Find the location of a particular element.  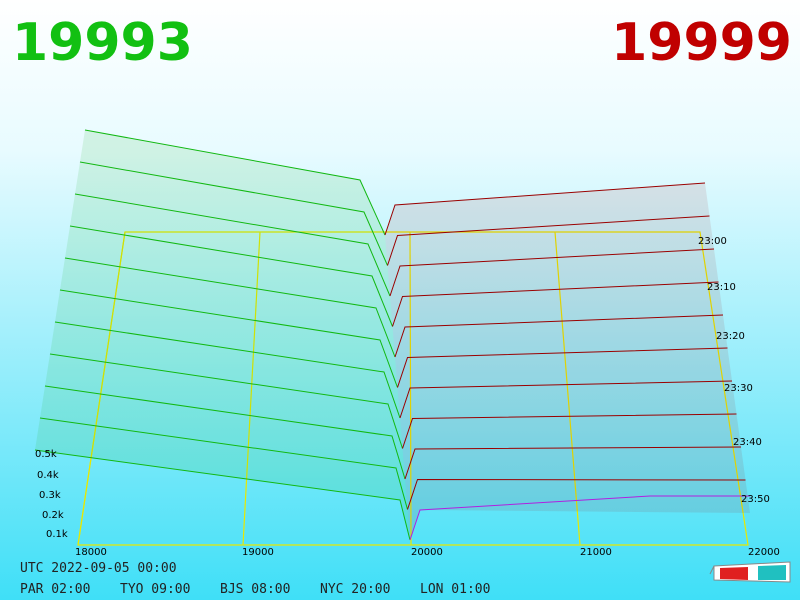

time-label: 23:20 is located at coordinates (730, 336).